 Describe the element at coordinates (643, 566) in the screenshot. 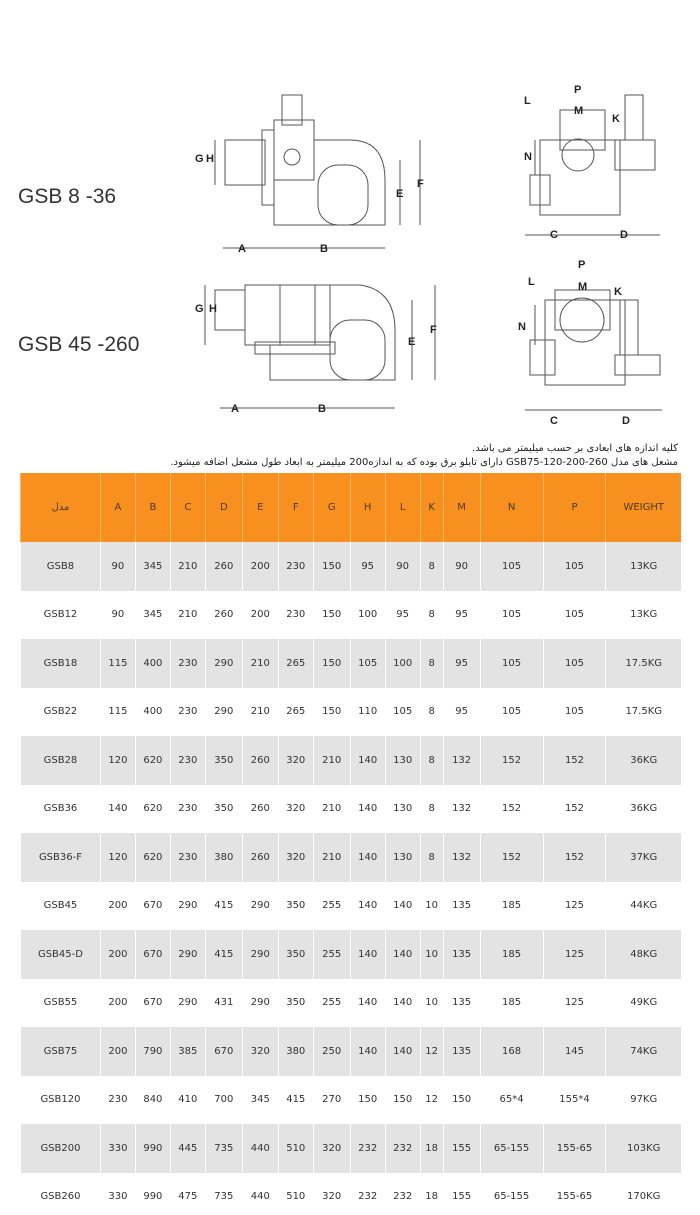

I see `value-cell: 13KG` at that location.